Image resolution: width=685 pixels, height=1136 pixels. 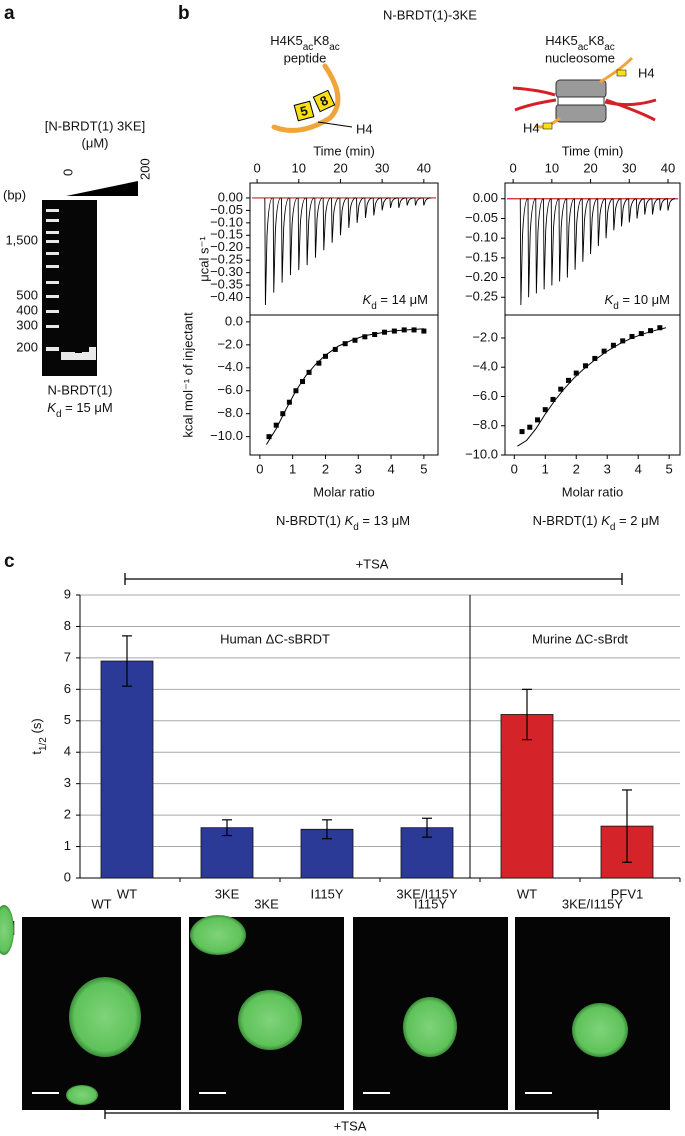 What do you see at coordinates (67, 845) in the screenshot?
I see `y-tick-label: 1` at bounding box center [67, 845].